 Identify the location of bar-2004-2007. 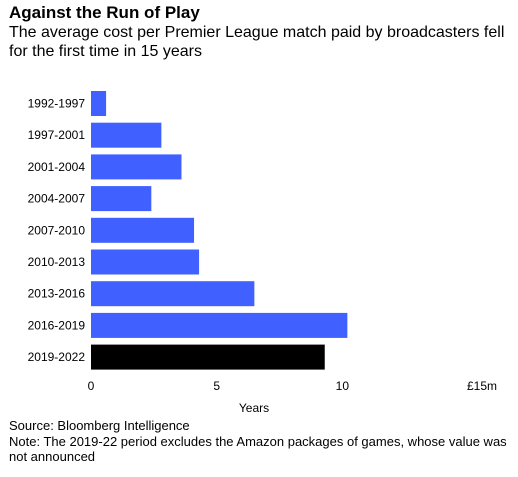
(121, 199).